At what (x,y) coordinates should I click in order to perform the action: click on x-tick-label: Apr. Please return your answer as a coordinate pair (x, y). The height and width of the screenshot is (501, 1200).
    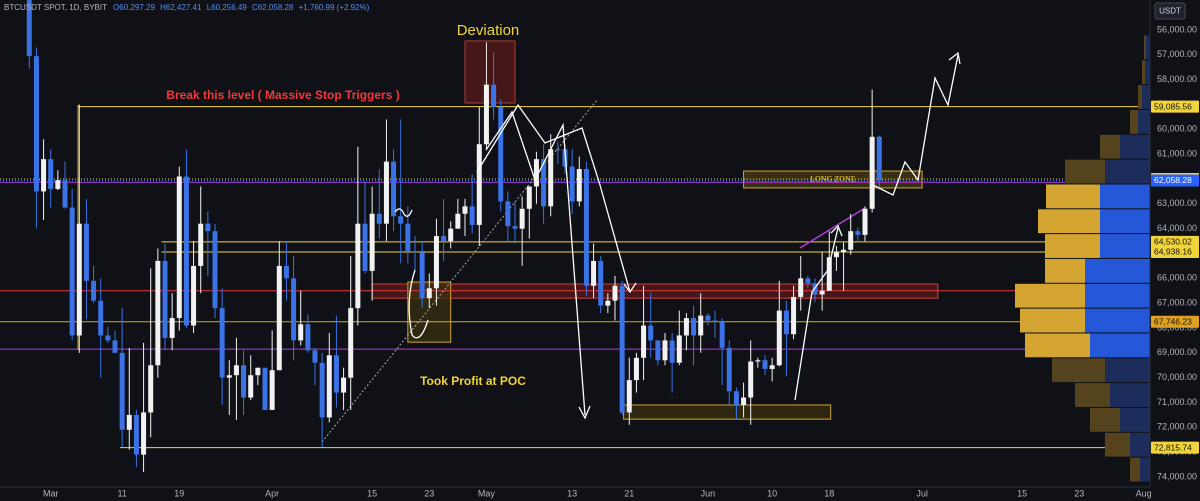
    Looking at the image, I should click on (272, 493).